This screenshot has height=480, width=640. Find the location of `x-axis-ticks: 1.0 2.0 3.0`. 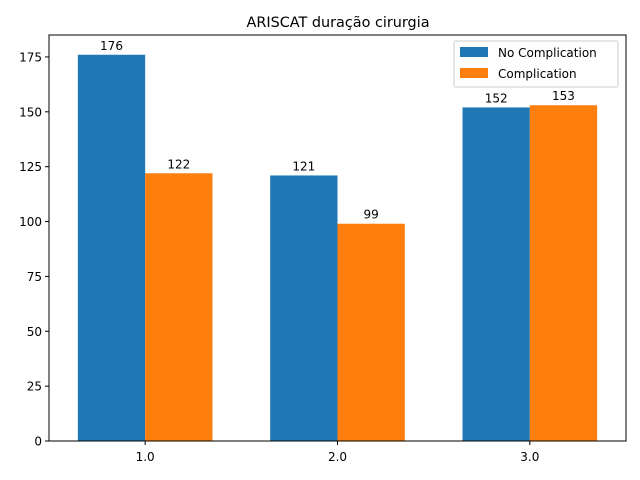

x-axis-ticks: 1.0 2.0 3.0 is located at coordinates (337, 452).